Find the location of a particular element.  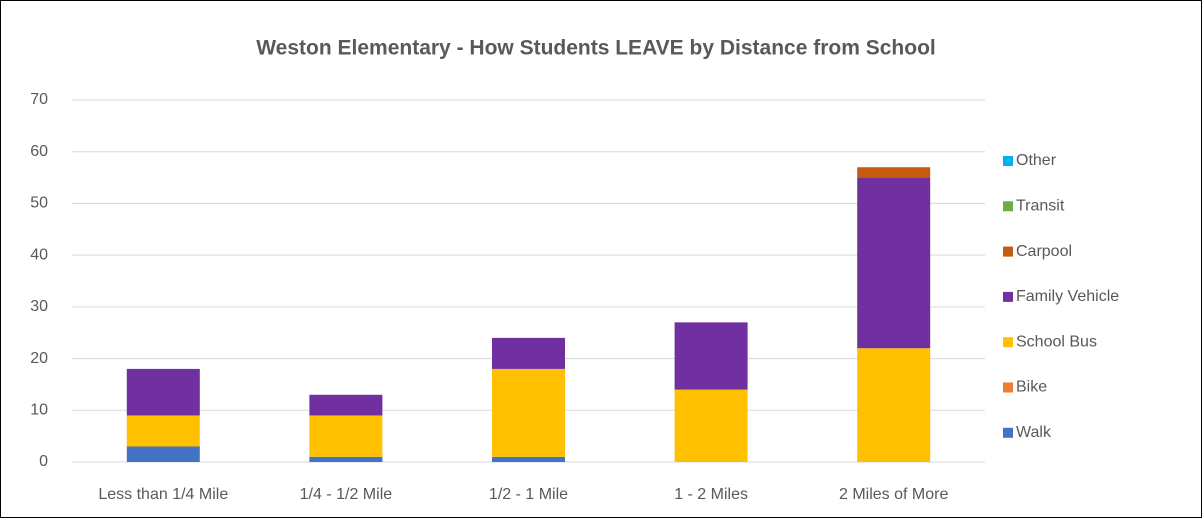

y-tick-label: 40 is located at coordinates (39, 254).